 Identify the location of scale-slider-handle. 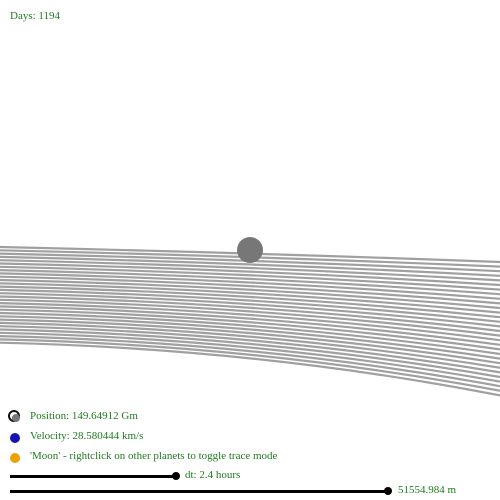
(388, 491).